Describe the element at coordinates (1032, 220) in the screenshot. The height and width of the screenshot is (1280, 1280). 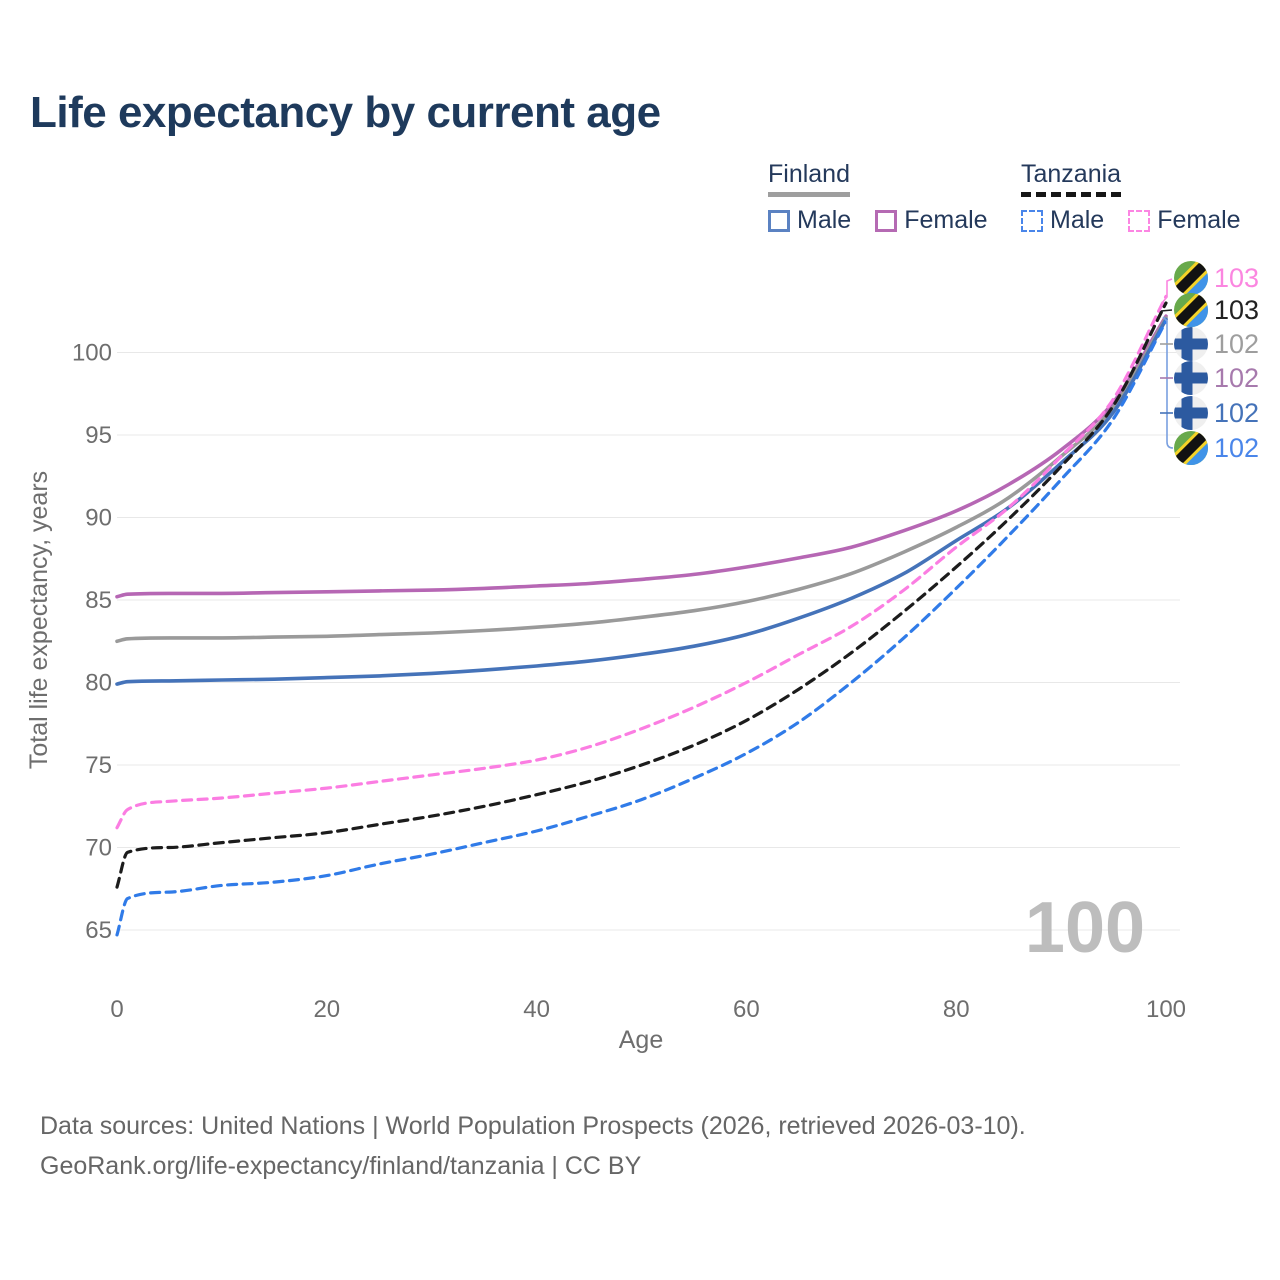
I see `tanzania-male-swatch-icon` at that location.